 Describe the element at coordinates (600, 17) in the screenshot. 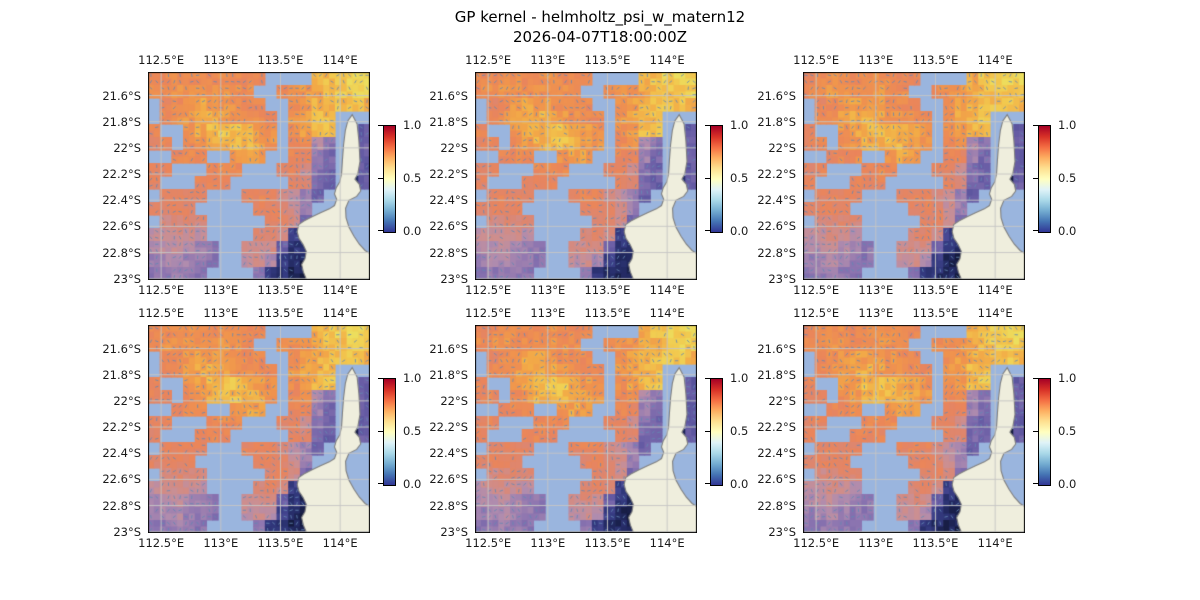

I see `figure-title: GP kernel - helmholtz_psi_w_matern12` at that location.